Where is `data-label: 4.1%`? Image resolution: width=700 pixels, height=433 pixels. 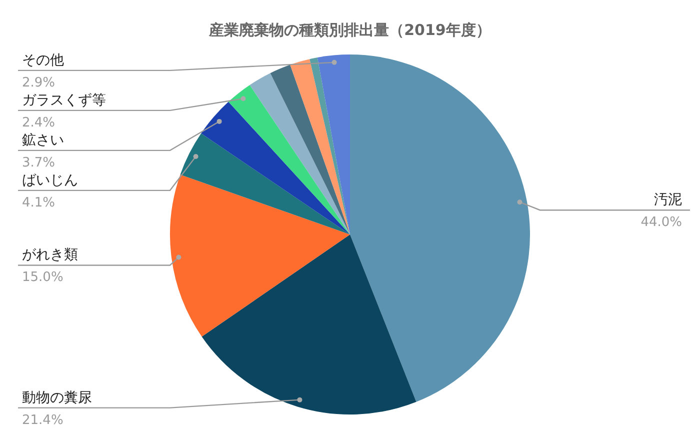
data-label: 4.1% is located at coordinates (39, 202).